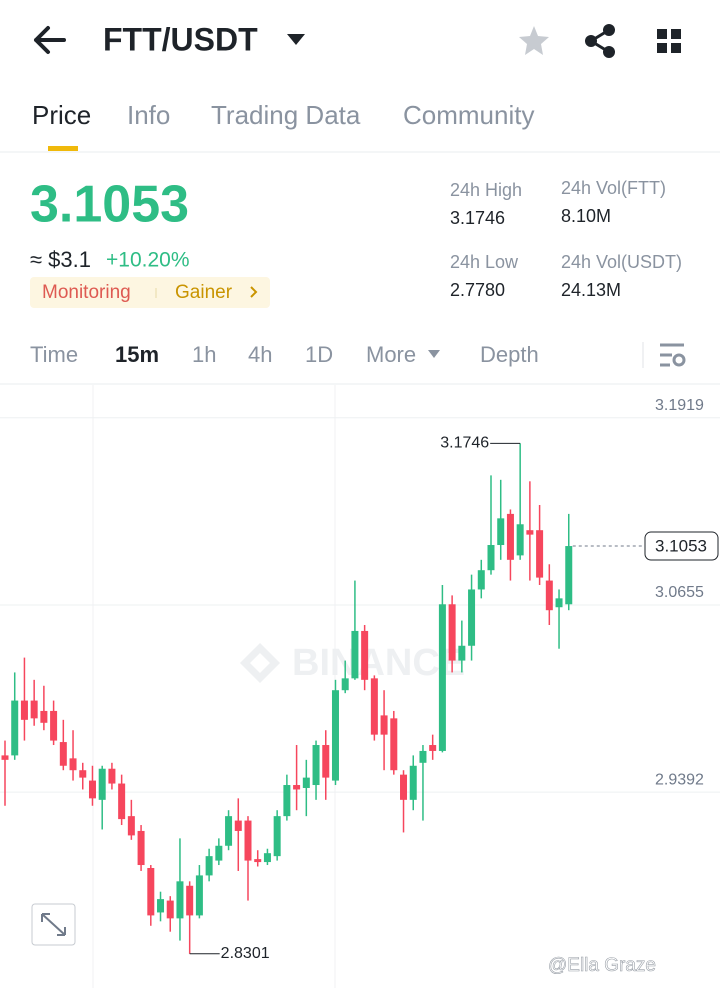  What do you see at coordinates (613, 188) in the screenshot?
I see `stat-label: 24h Vol(FTT)` at bounding box center [613, 188].